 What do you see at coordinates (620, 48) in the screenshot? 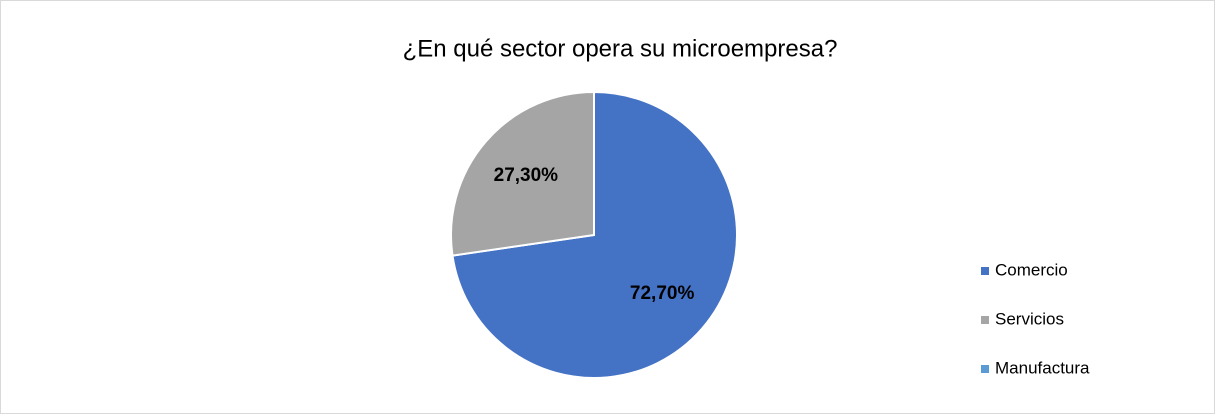
I see `chart-title: ¿En qué sector opera su microempresa?` at bounding box center [620, 48].